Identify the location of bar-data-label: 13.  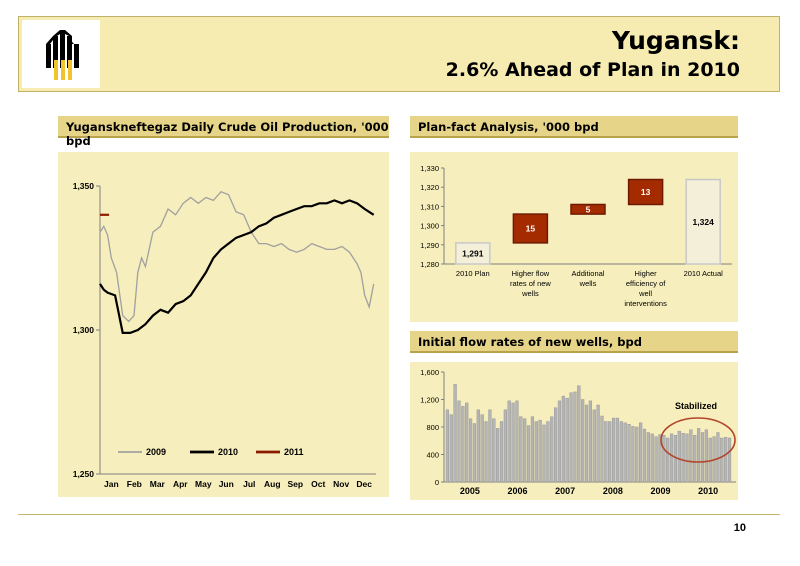
(646, 192).